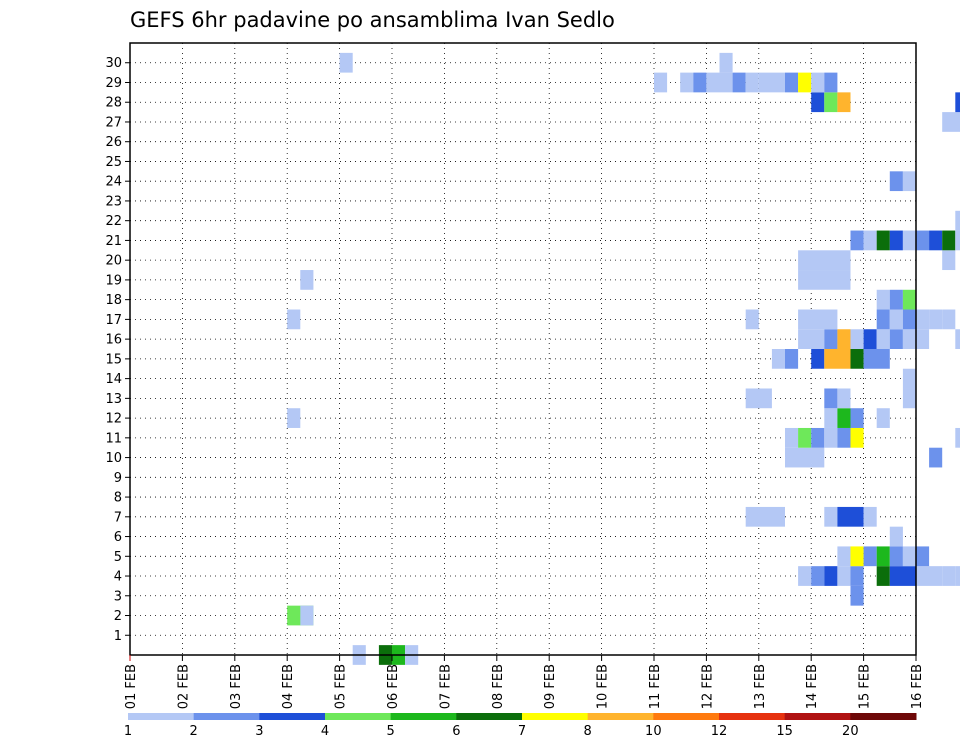 This screenshot has width=960, height=746. I want to click on legend-label: 10, so click(653, 731).